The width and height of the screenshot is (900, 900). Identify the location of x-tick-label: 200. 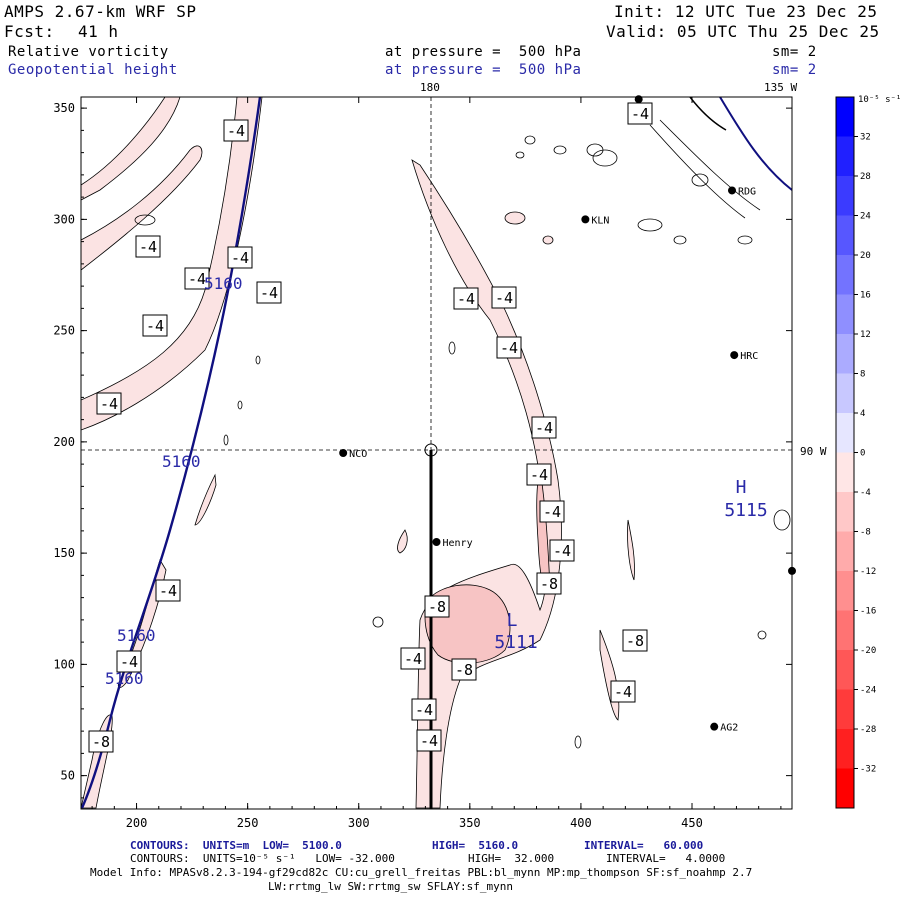
(137, 823).